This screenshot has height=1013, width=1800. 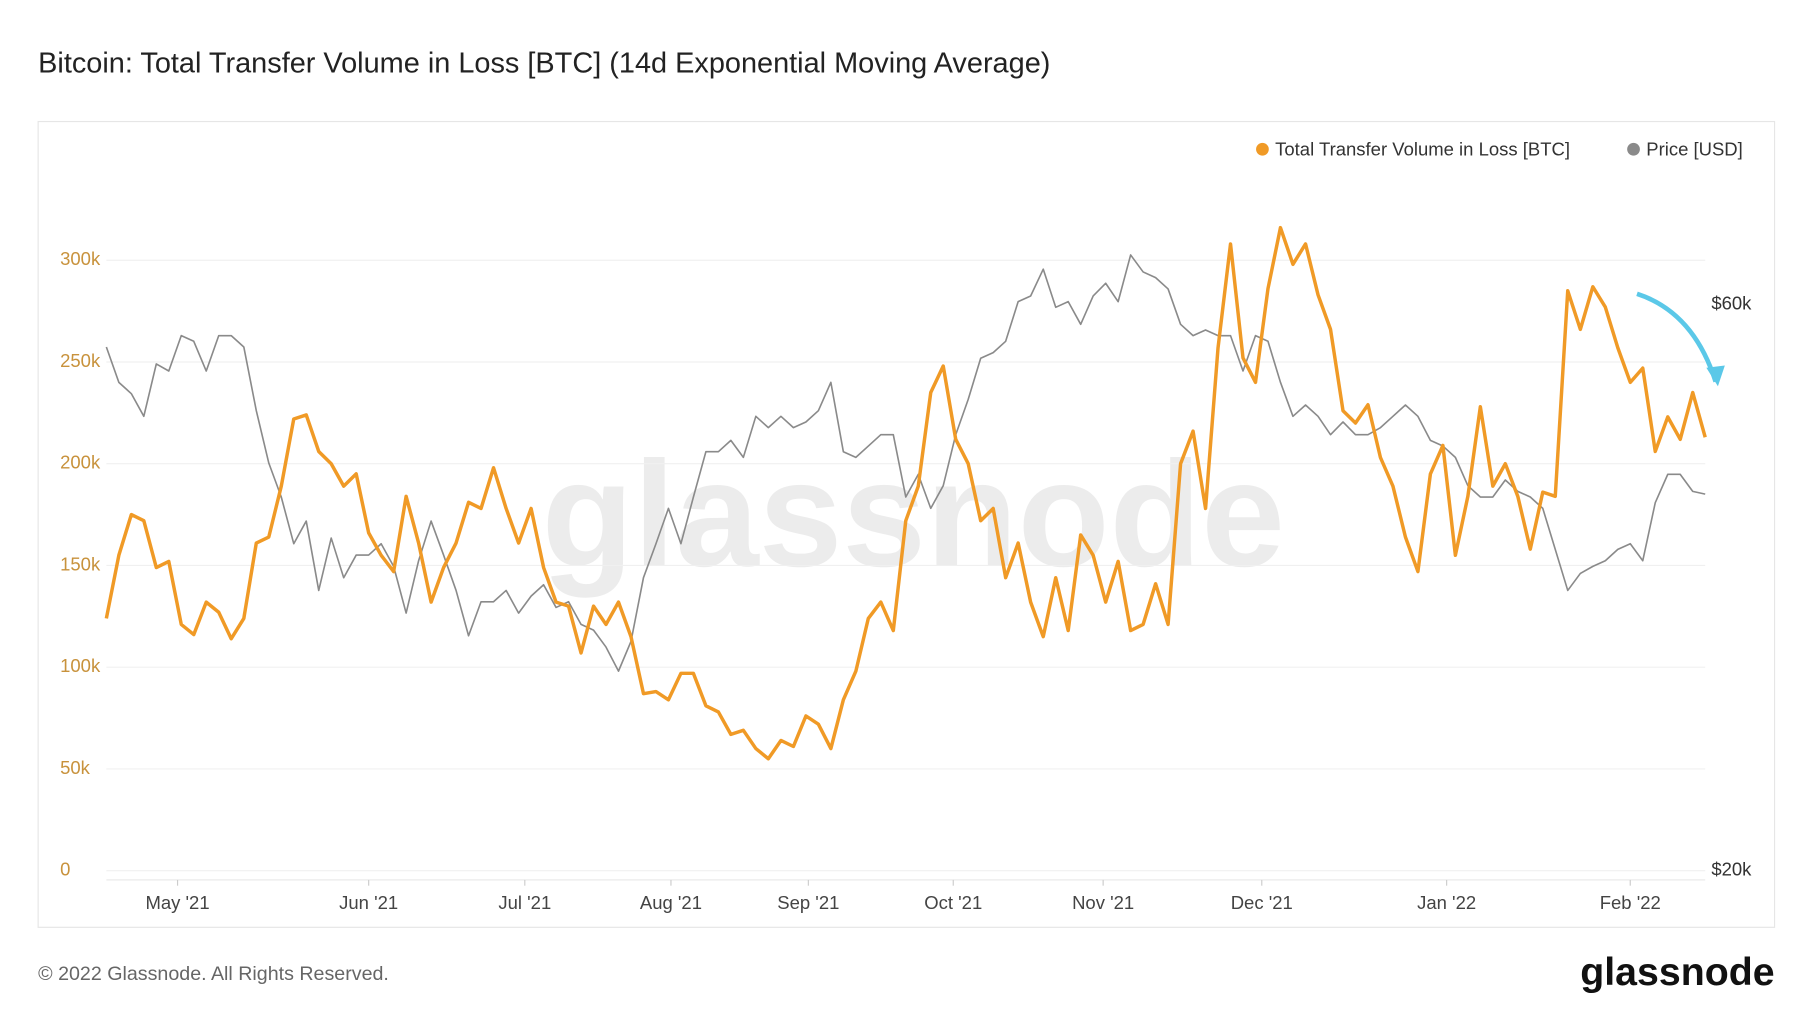 I want to click on y-tick-label: 0, so click(x=65, y=869).